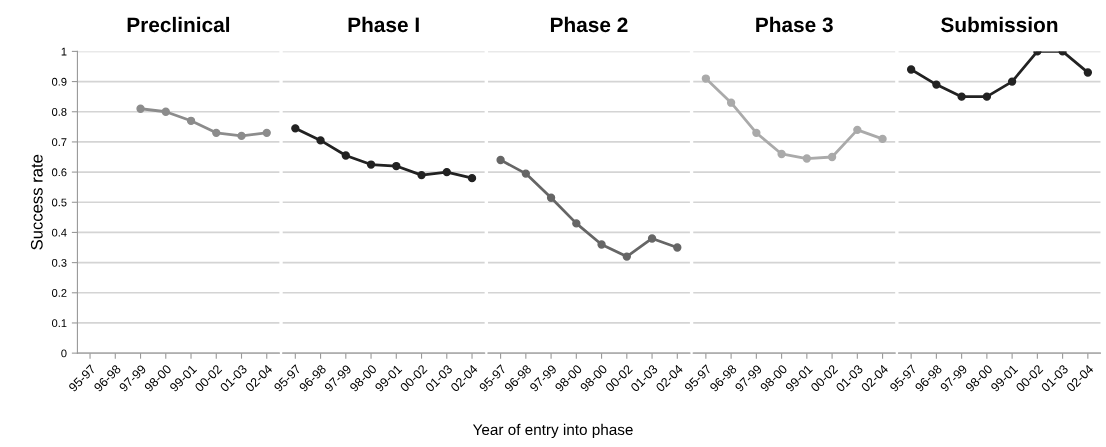  What do you see at coordinates (178, 24) in the screenshot?
I see `chart-title: Preclinical` at bounding box center [178, 24].